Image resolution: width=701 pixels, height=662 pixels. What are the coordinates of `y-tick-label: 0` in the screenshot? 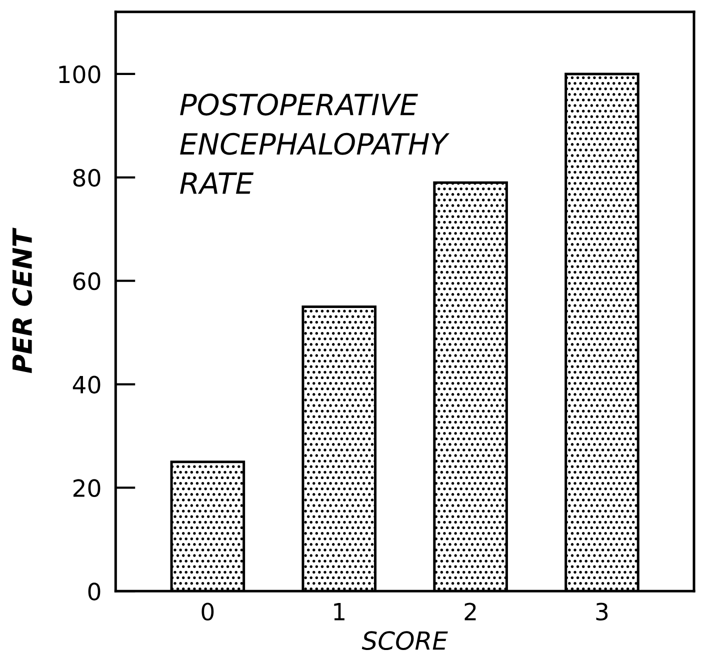 It's located at (94, 591).